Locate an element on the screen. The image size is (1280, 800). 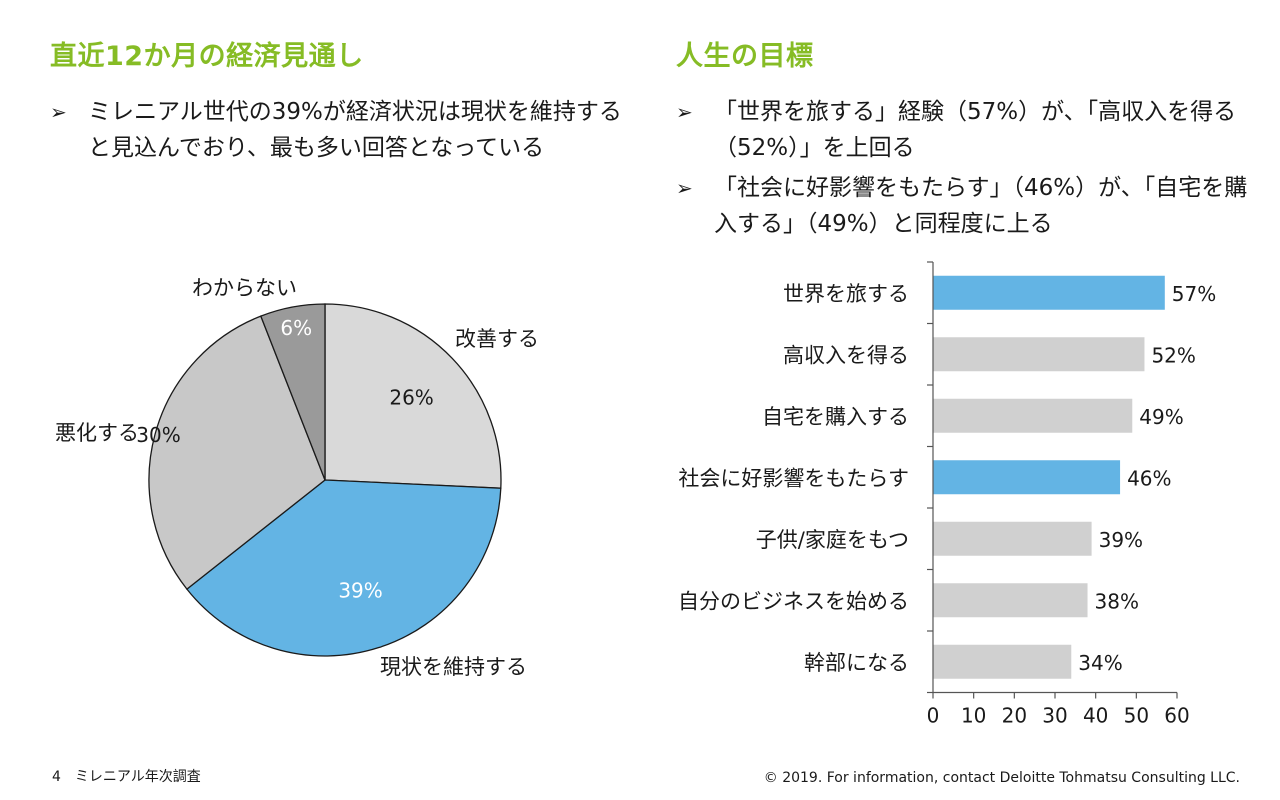
pie-value-label: 6% is located at coordinates (296, 328).